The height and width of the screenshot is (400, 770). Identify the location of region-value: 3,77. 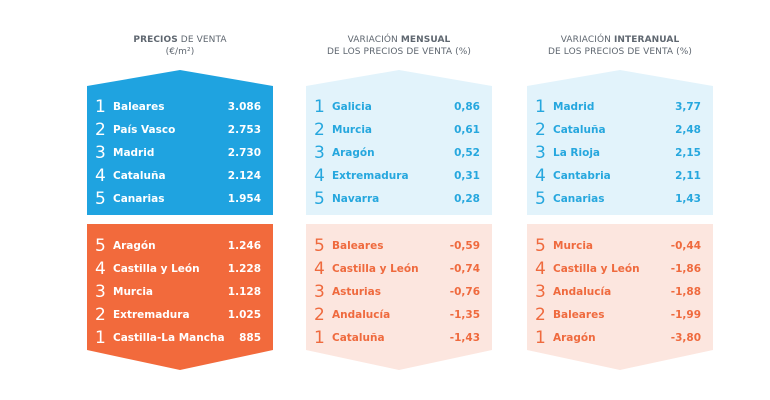
(688, 107).